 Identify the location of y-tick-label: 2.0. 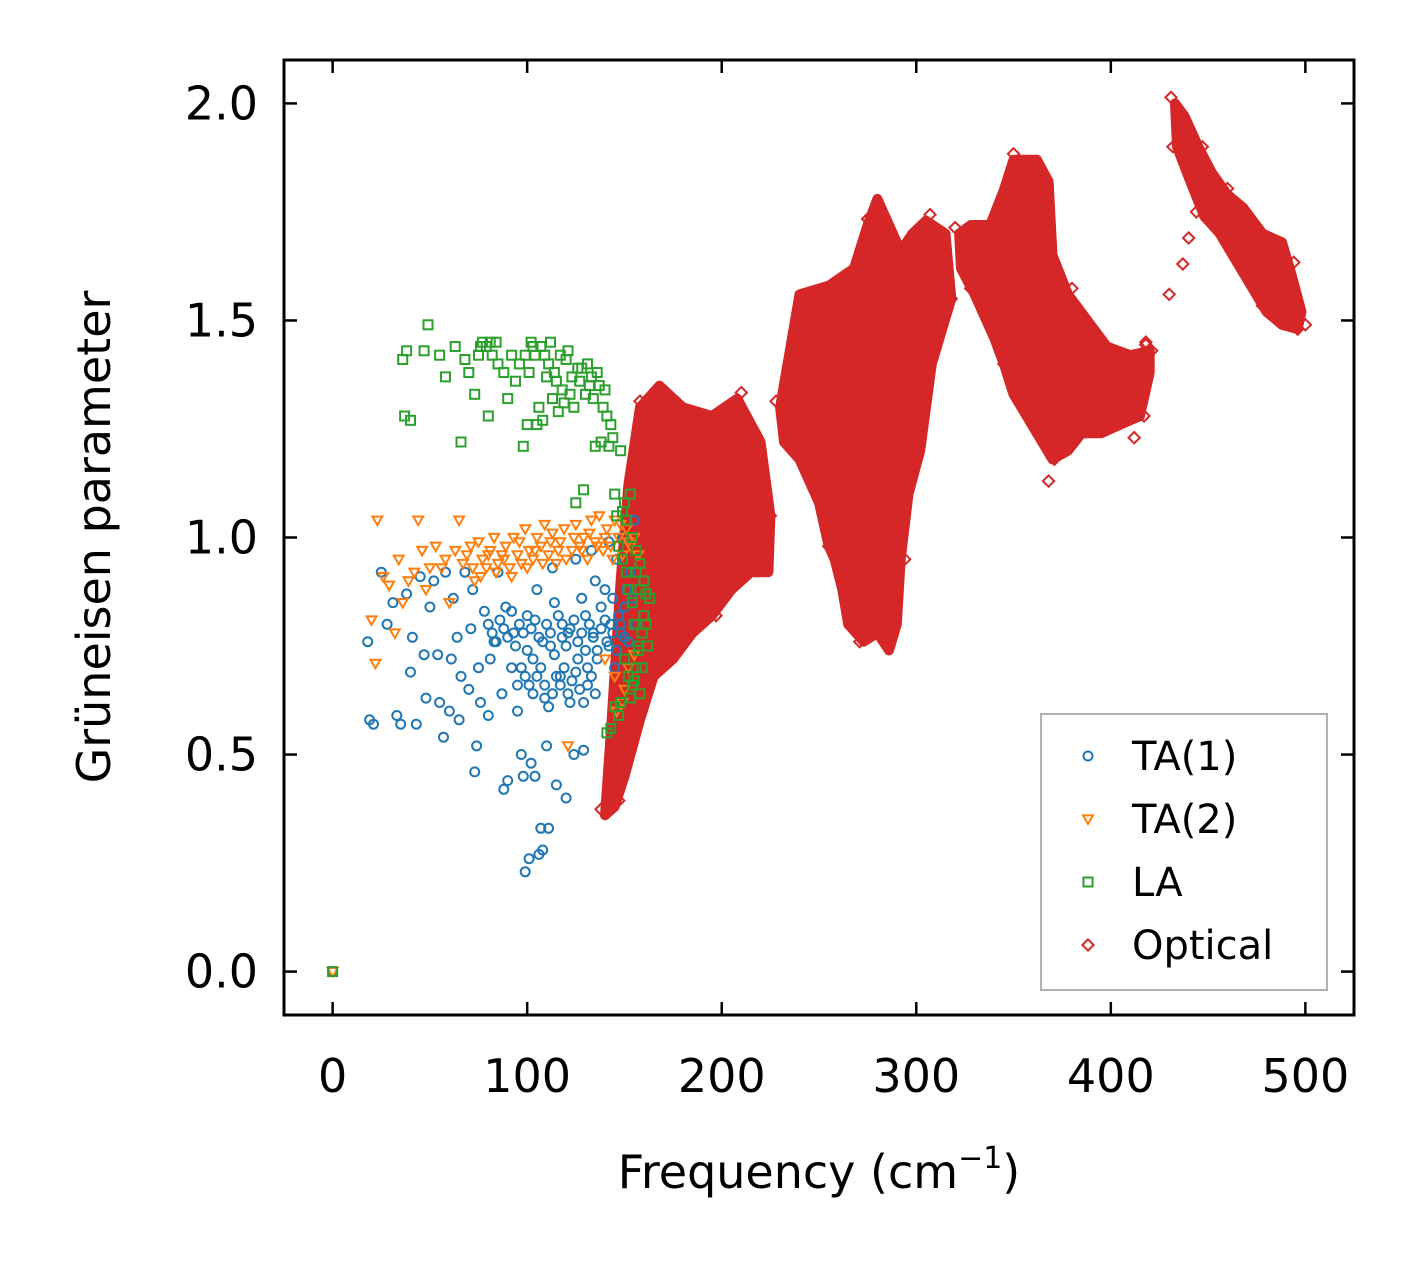
(221, 103).